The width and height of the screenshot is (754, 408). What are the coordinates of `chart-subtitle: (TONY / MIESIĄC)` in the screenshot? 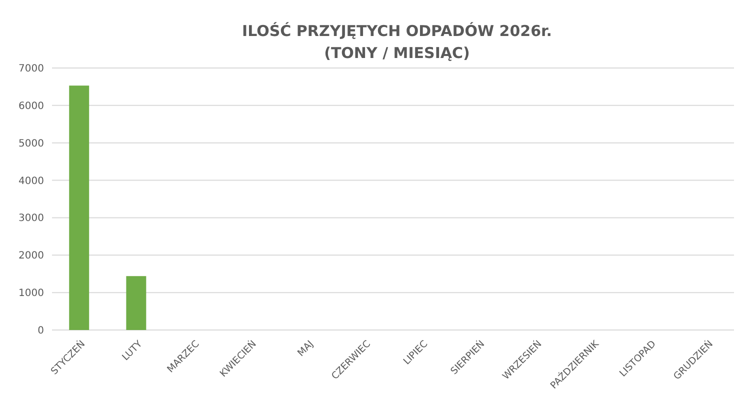 It's located at (397, 53).